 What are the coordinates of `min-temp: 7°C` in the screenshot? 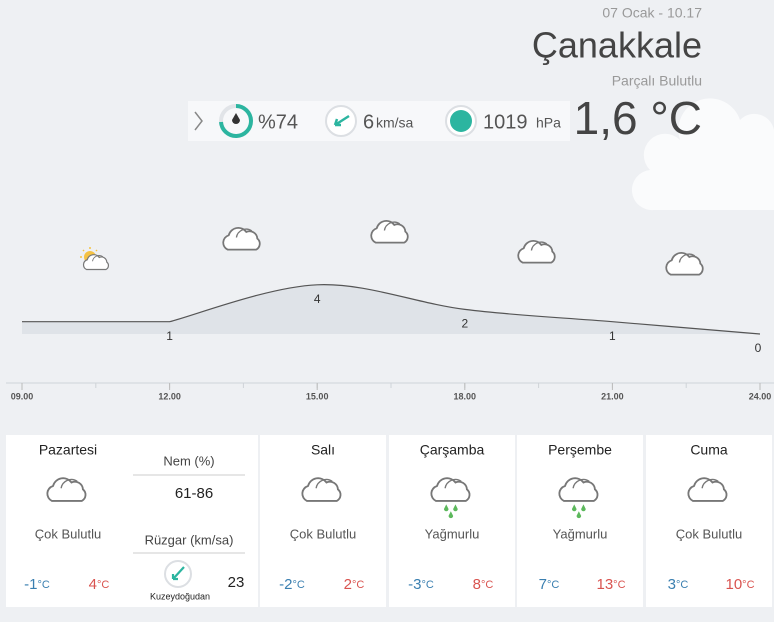 It's located at (549, 584).